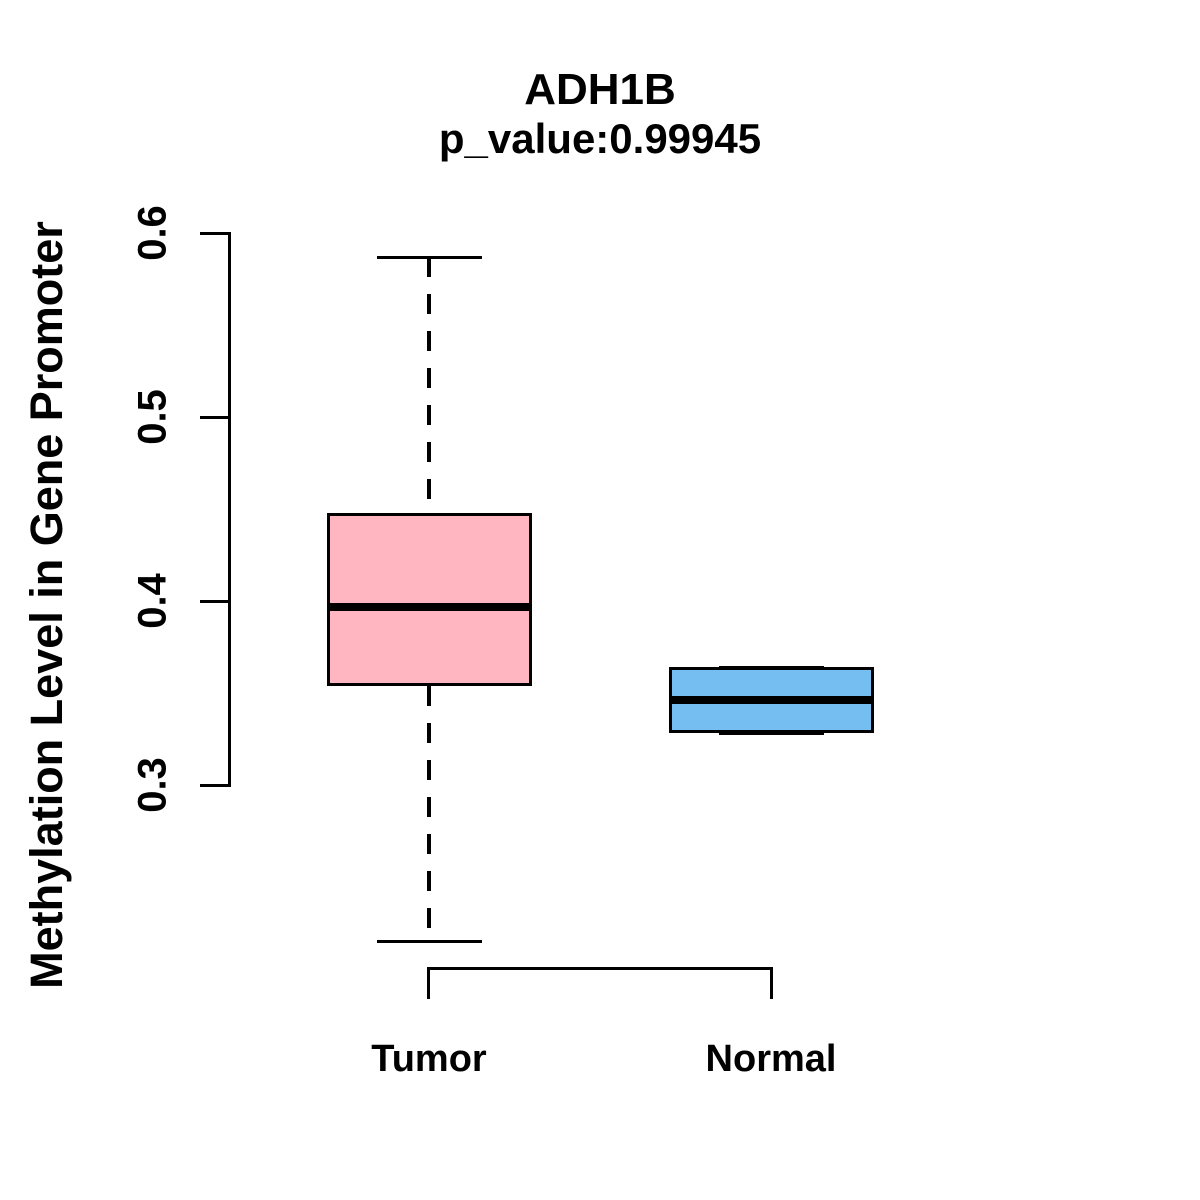  I want to click on tumor-upper-whisker-cap, so click(429, 257).